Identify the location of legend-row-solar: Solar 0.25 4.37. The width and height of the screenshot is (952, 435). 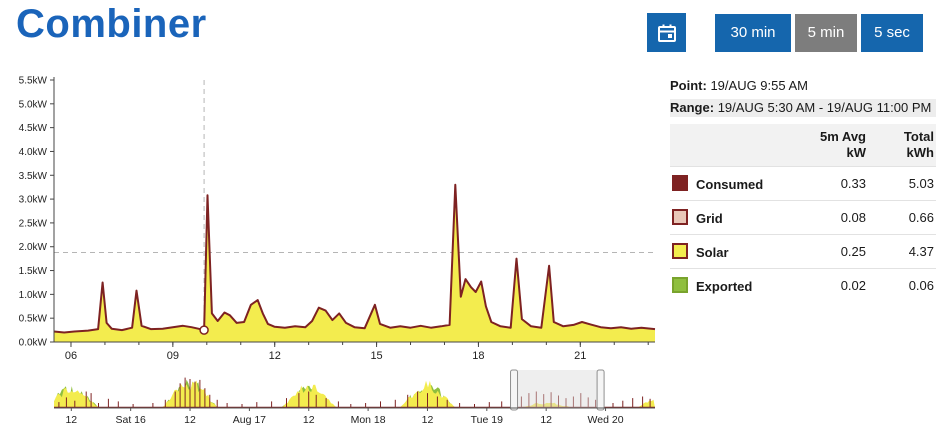
(803, 251).